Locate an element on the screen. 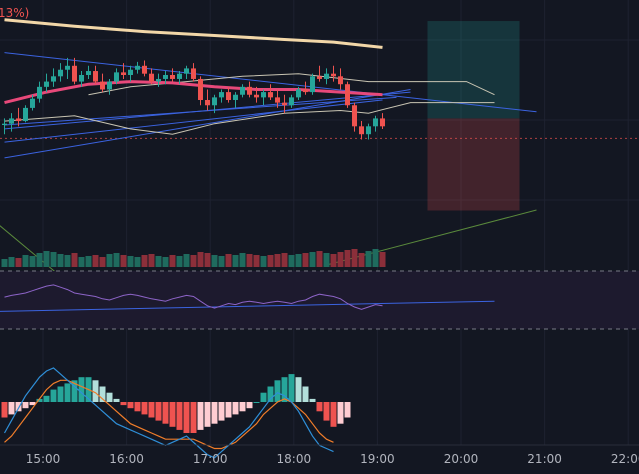 The height and width of the screenshot is (474, 639). moving-average-slow is located at coordinates (193, 33).